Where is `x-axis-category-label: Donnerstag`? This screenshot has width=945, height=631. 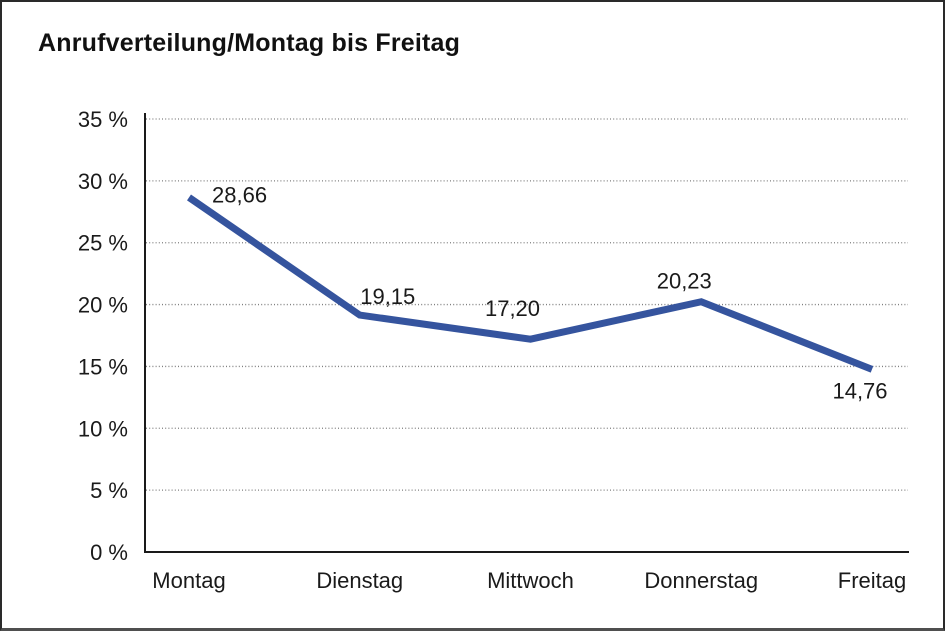
x-axis-category-label: Donnerstag is located at coordinates (701, 580).